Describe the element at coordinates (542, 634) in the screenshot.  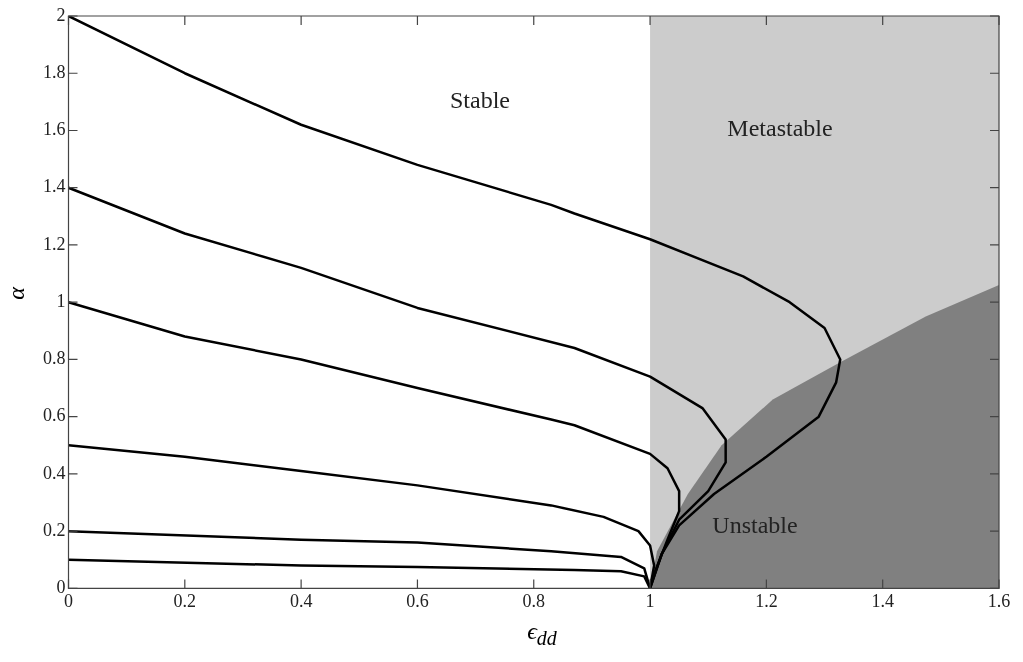
I see `x-axis-title: ϵ$_{dd}$` at that location.